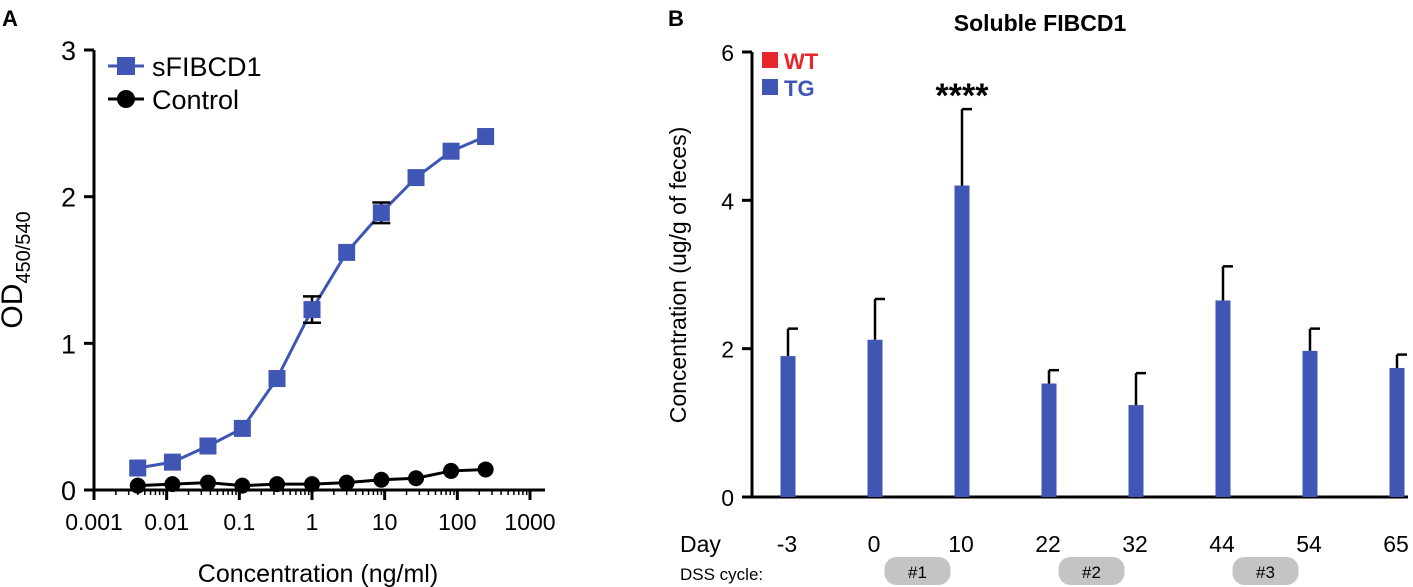  Describe the element at coordinates (24, 247) in the screenshot. I see `panel-a-y-label-sub: 450/540` at that location.